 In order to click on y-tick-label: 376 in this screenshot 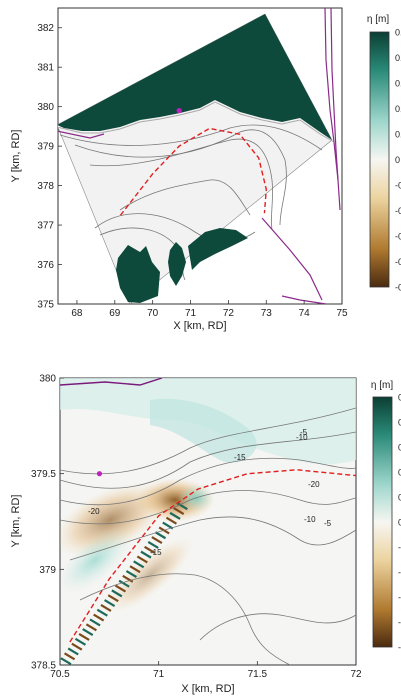, I will do `click(45, 265)`.